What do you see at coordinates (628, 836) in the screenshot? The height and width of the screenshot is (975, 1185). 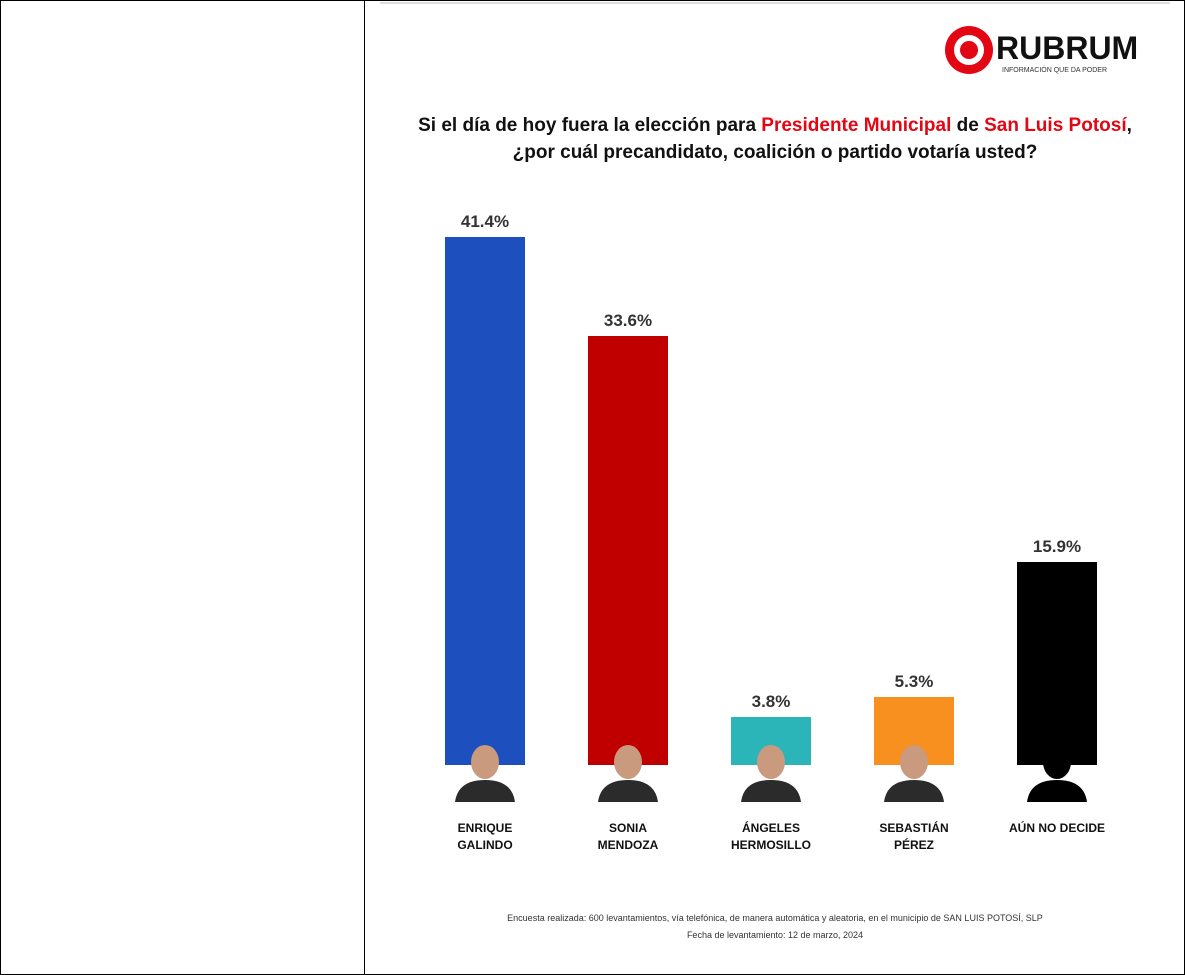 I see `category-label: SONIA MENDOZA` at bounding box center [628, 836].